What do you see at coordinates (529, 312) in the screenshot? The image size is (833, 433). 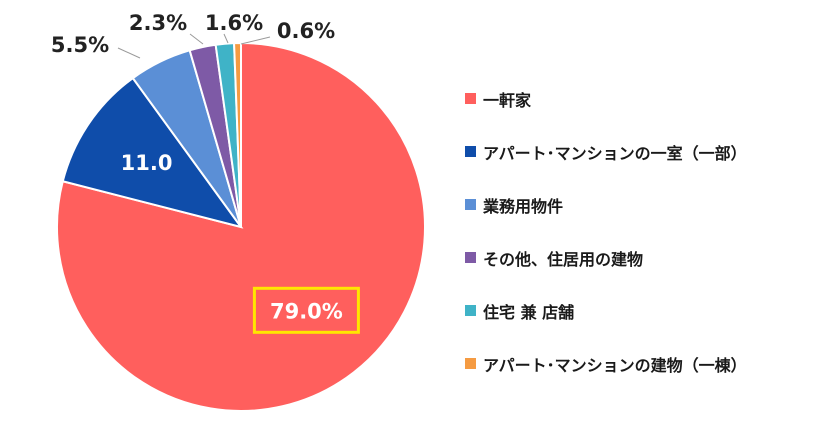 I see `legend-label: 住宅 兼 店舗` at bounding box center [529, 312].